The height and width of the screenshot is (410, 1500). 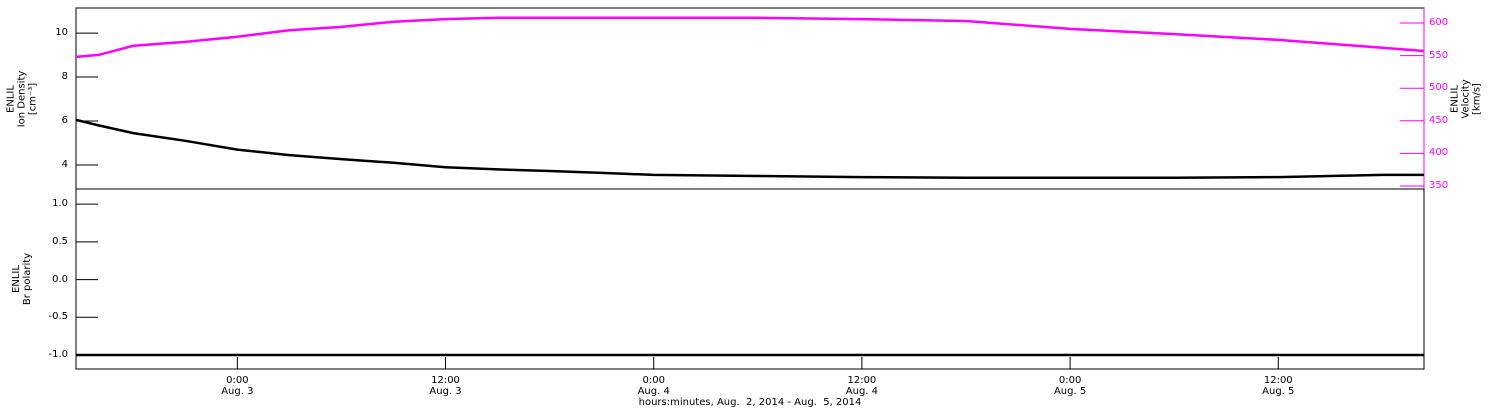 What do you see at coordinates (64, 121) in the screenshot?
I see `y-tick-label: 6` at bounding box center [64, 121].